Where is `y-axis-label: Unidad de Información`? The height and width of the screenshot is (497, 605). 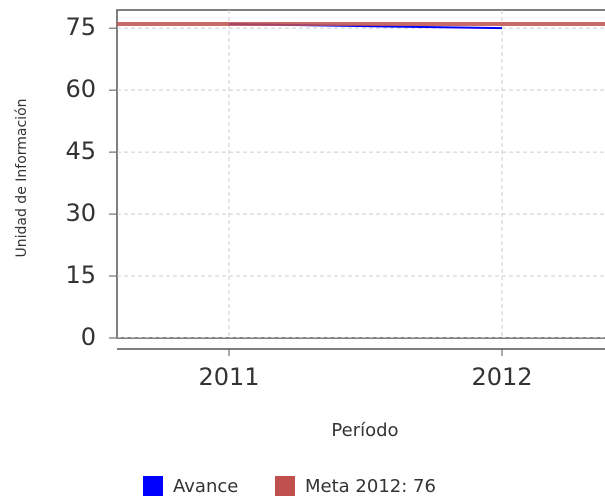
y-axis-label: Unidad de Información is located at coordinates (22, 177).